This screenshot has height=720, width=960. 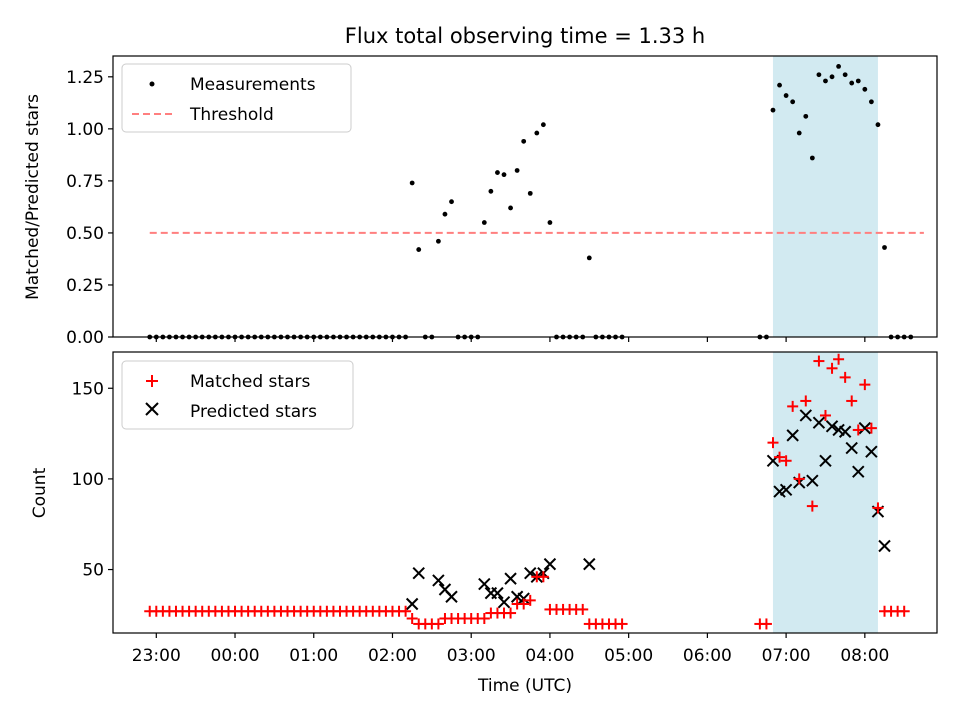 I want to click on predicted-stars-legend-marker, so click(x=152, y=409).